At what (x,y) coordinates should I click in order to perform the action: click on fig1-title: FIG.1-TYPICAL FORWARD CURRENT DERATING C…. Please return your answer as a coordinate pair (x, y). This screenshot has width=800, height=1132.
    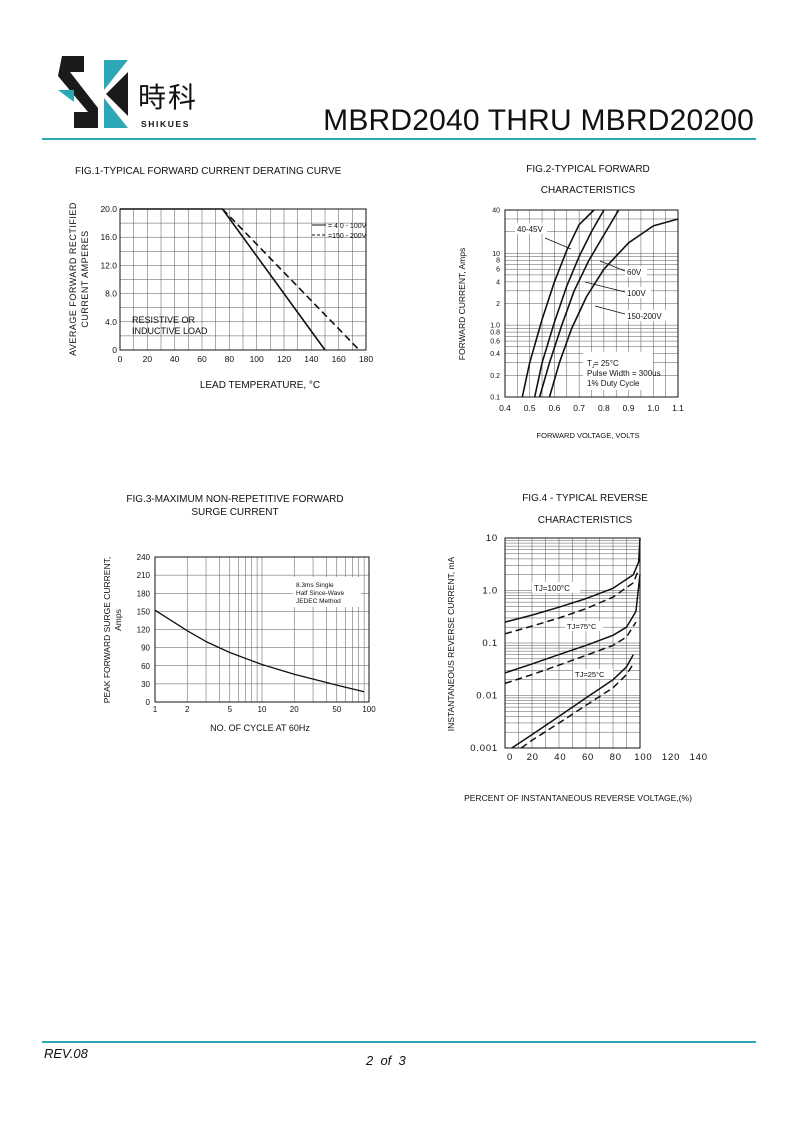
    Looking at the image, I should click on (208, 171).